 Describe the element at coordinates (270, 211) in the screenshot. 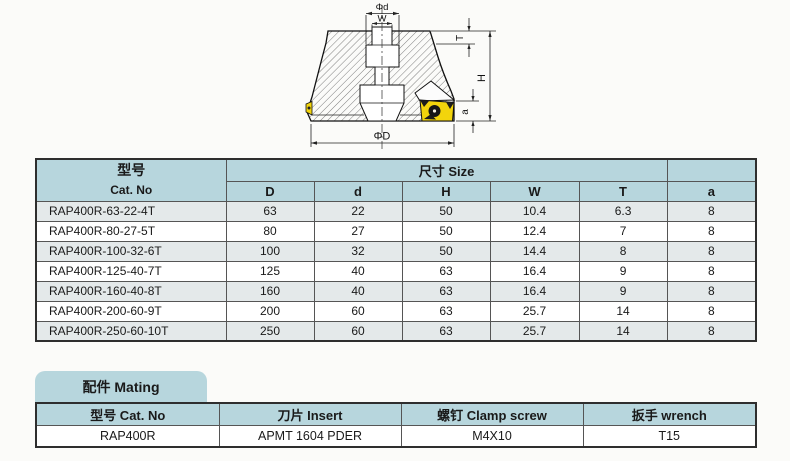

I see `cell-D: 63` at that location.